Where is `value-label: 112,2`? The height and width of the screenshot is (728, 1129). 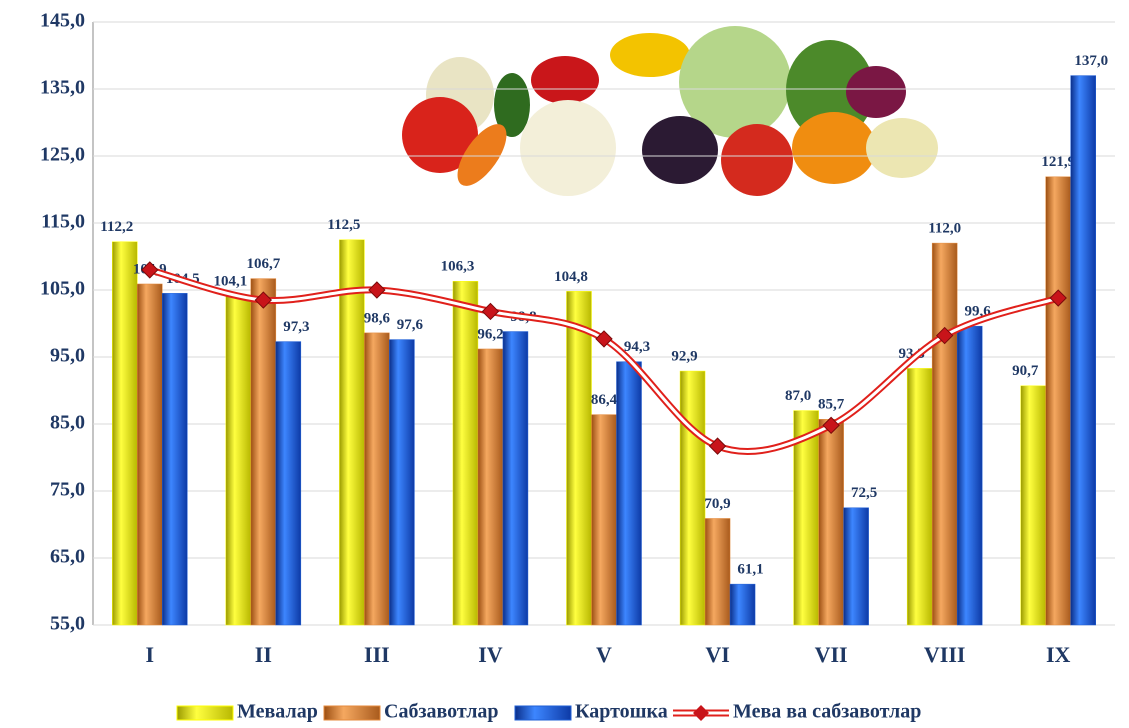
value-label: 112,2 is located at coordinates (116, 227).